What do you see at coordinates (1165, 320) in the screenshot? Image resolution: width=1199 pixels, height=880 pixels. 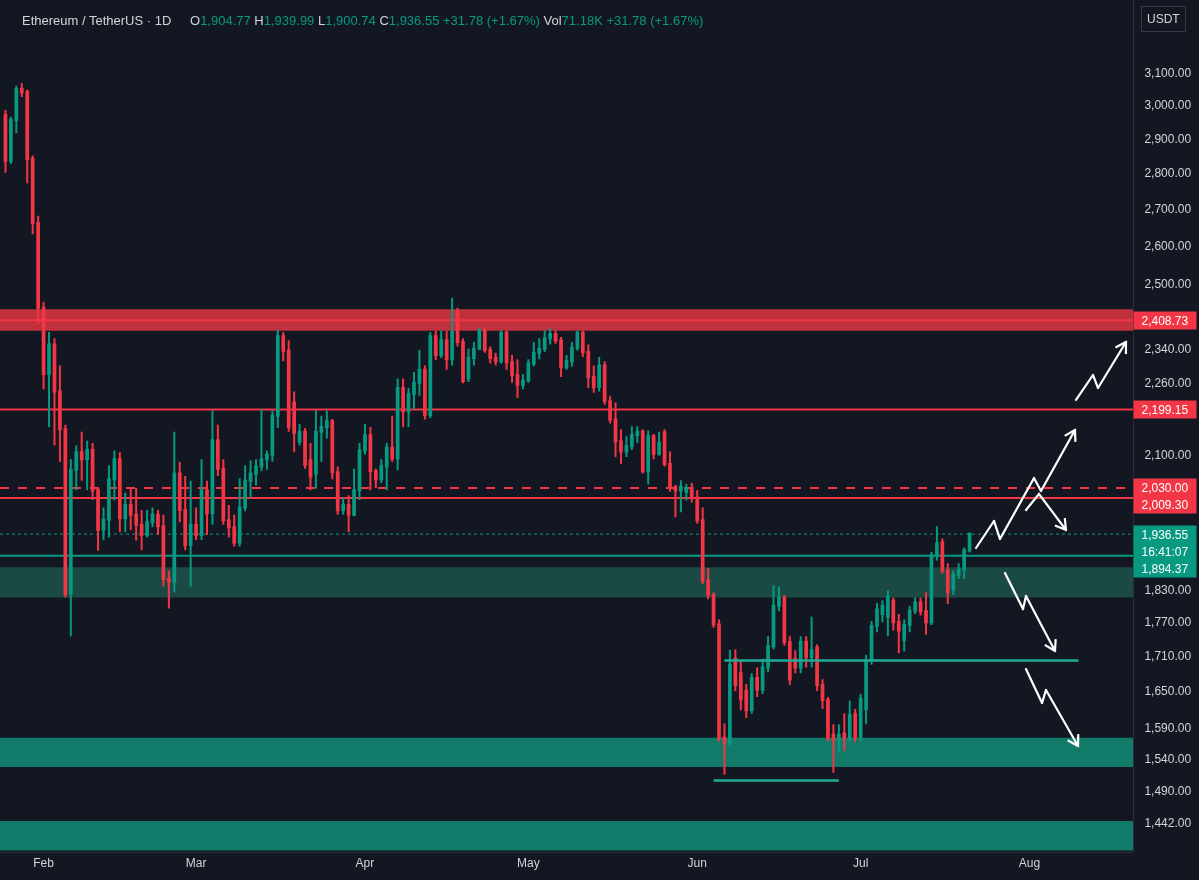 I see `ref-line-label: 2,408.73` at bounding box center [1165, 320].